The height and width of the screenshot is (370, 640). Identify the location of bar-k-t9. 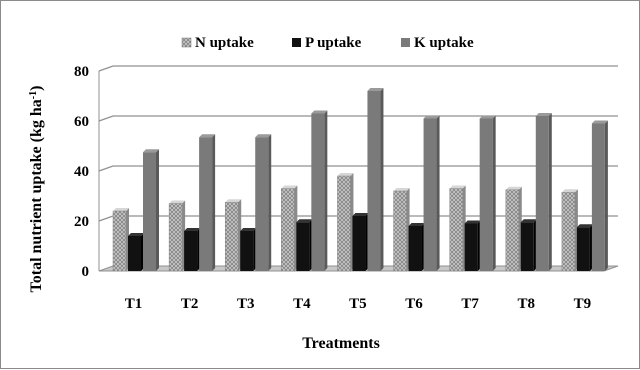
(599, 195).